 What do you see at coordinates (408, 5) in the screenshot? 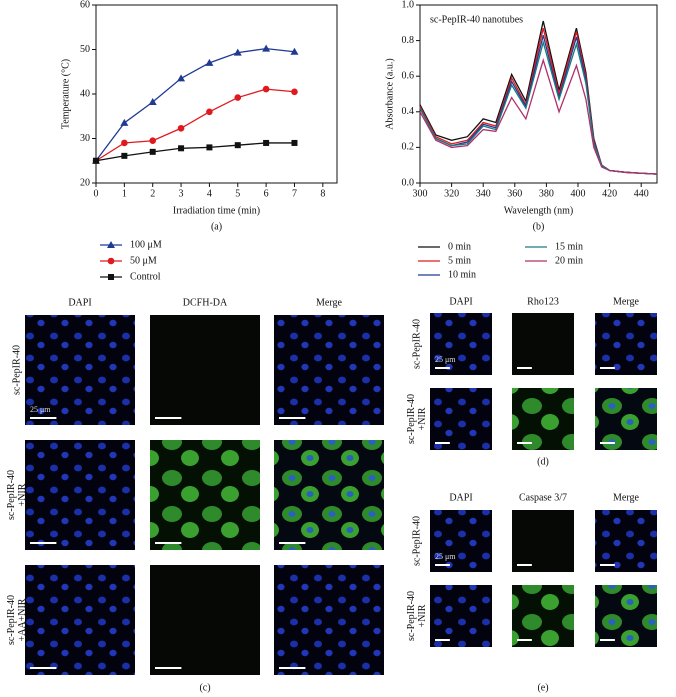
I see `y-tick-label: 1.0` at bounding box center [408, 5].